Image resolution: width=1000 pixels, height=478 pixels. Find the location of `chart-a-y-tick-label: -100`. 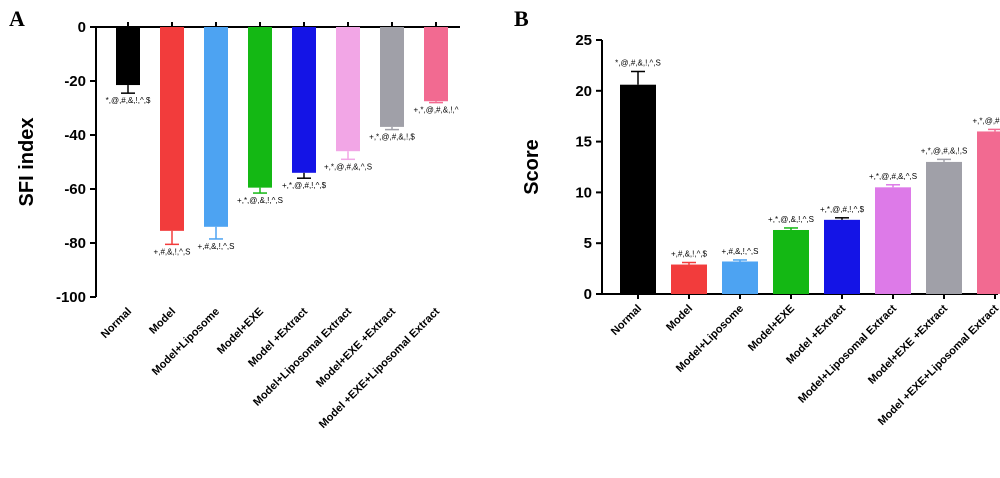

chart-a-y-tick-label: -100 is located at coordinates (71, 297).